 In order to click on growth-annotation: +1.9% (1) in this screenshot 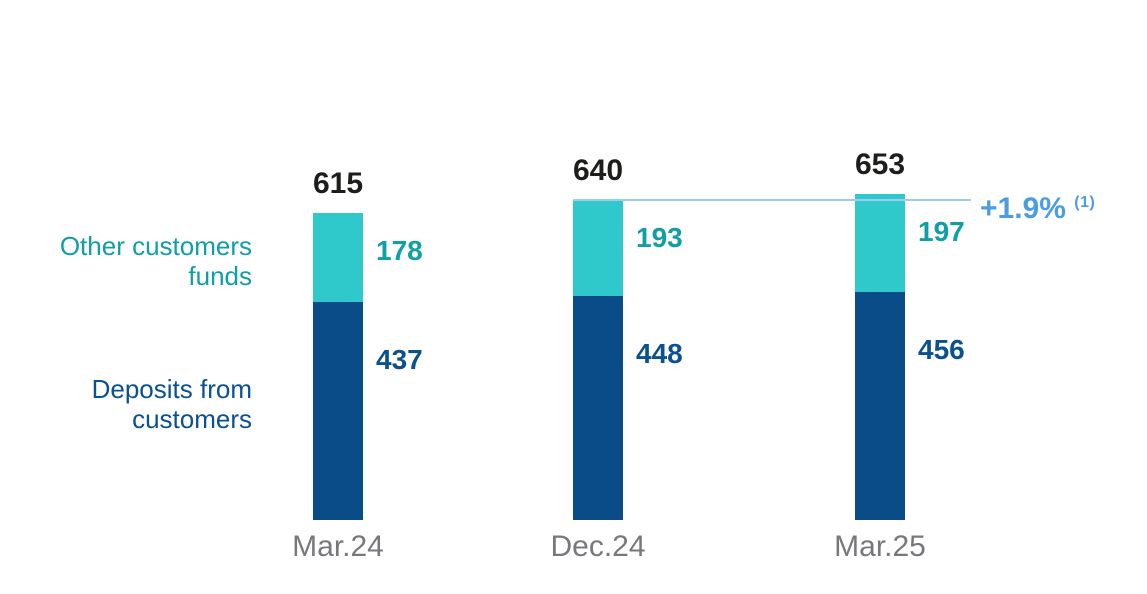, I will do `click(1037, 206)`.